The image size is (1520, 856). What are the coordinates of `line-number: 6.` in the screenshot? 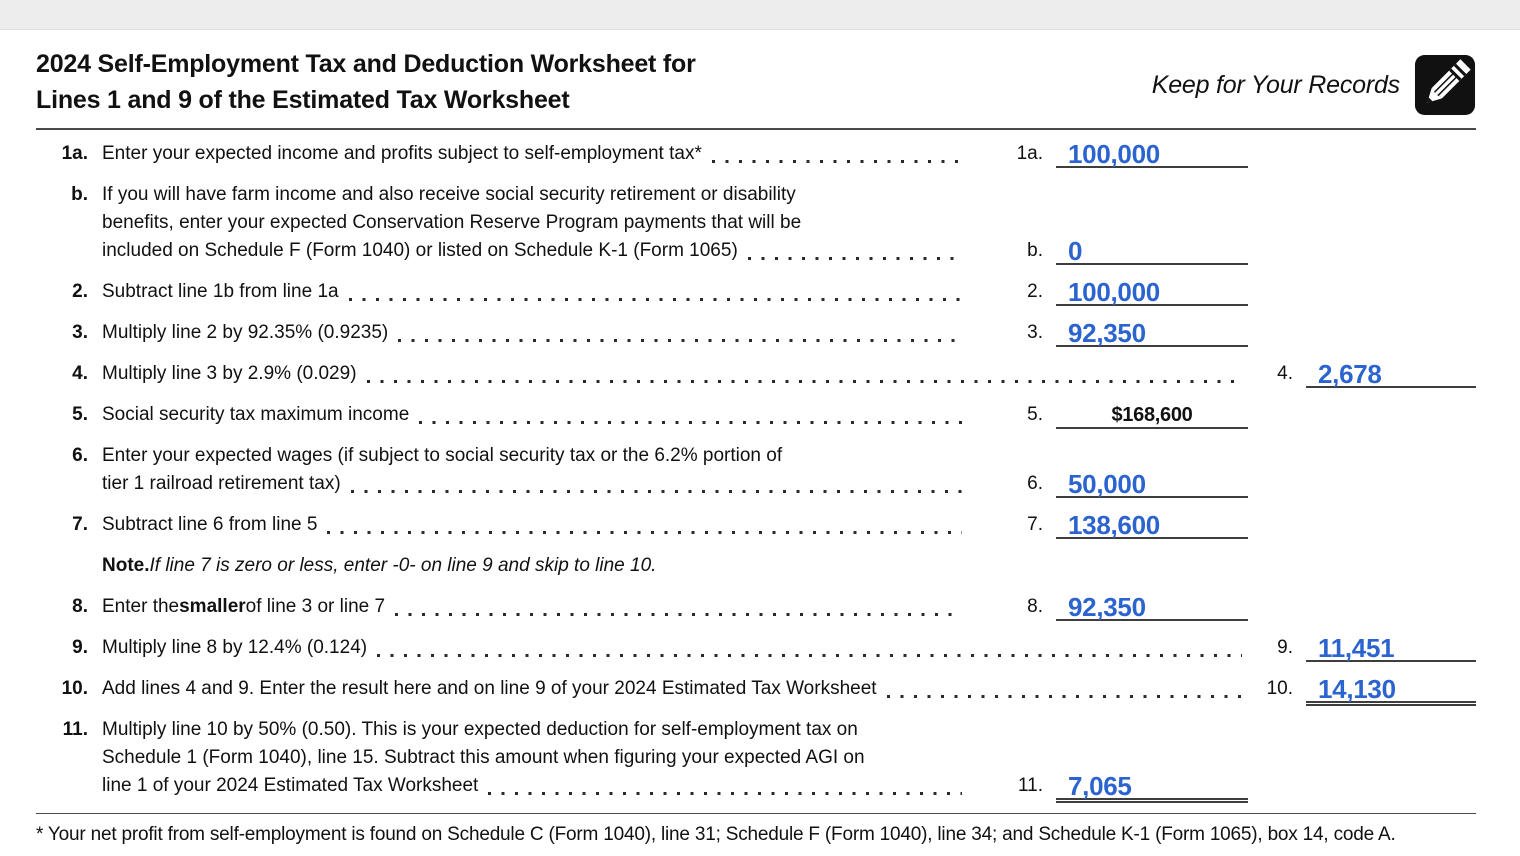 It's located at (80, 455).